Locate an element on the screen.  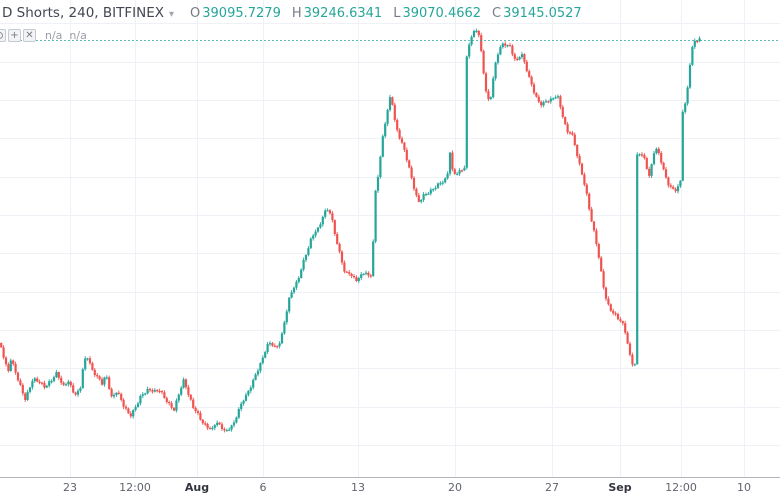
time-axis-label: 27 is located at coordinates (552, 487).